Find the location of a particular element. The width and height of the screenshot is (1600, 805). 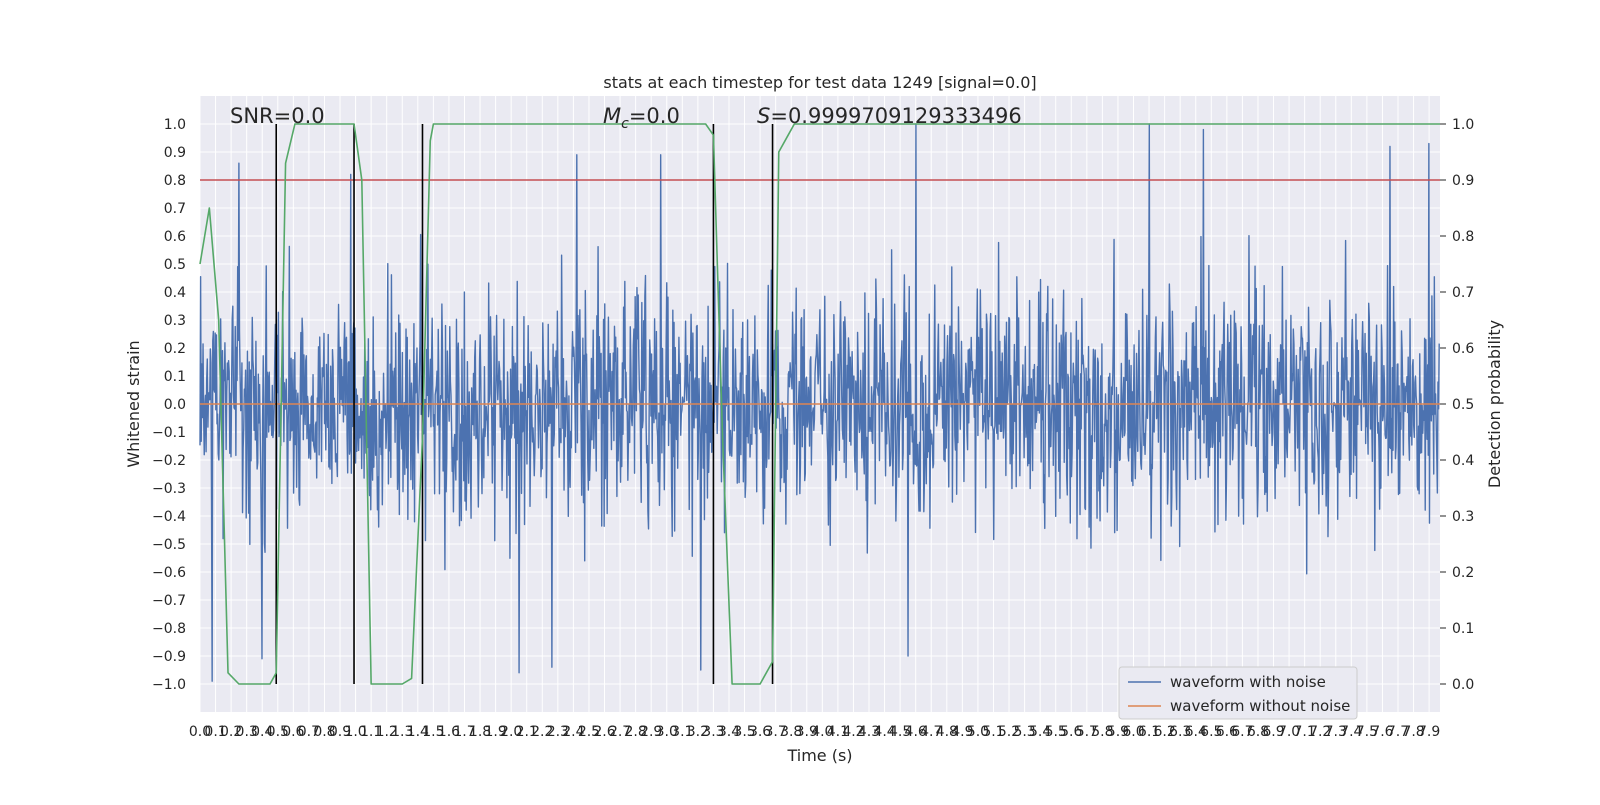

x-tick-label: 7.6 is located at coordinates (1382, 732).